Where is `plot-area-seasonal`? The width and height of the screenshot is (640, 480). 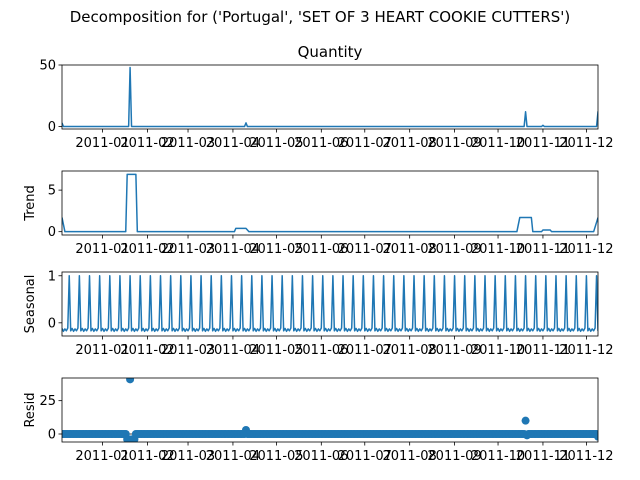
plot-area-seasonal is located at coordinates (330, 304).